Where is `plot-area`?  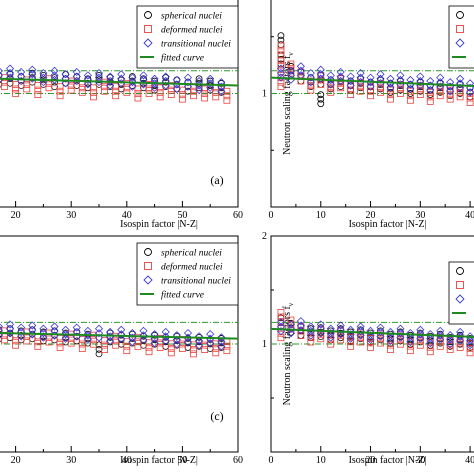 plot-area is located at coordinates (372, 333).